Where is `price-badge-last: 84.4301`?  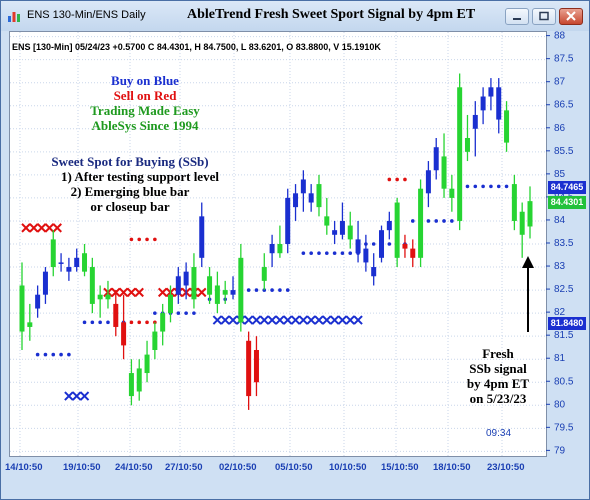
price-badge-last: 84.4301 is located at coordinates (567, 202).